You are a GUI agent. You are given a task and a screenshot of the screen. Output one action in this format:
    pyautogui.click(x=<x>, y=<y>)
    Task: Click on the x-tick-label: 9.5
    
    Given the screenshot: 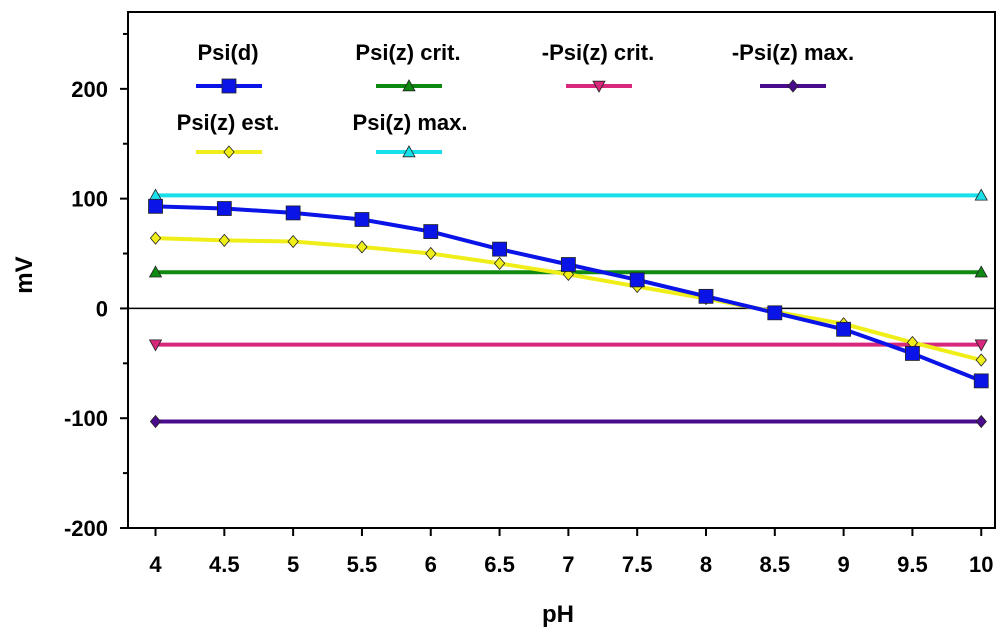 What is the action you would take?
    pyautogui.click(x=912, y=564)
    